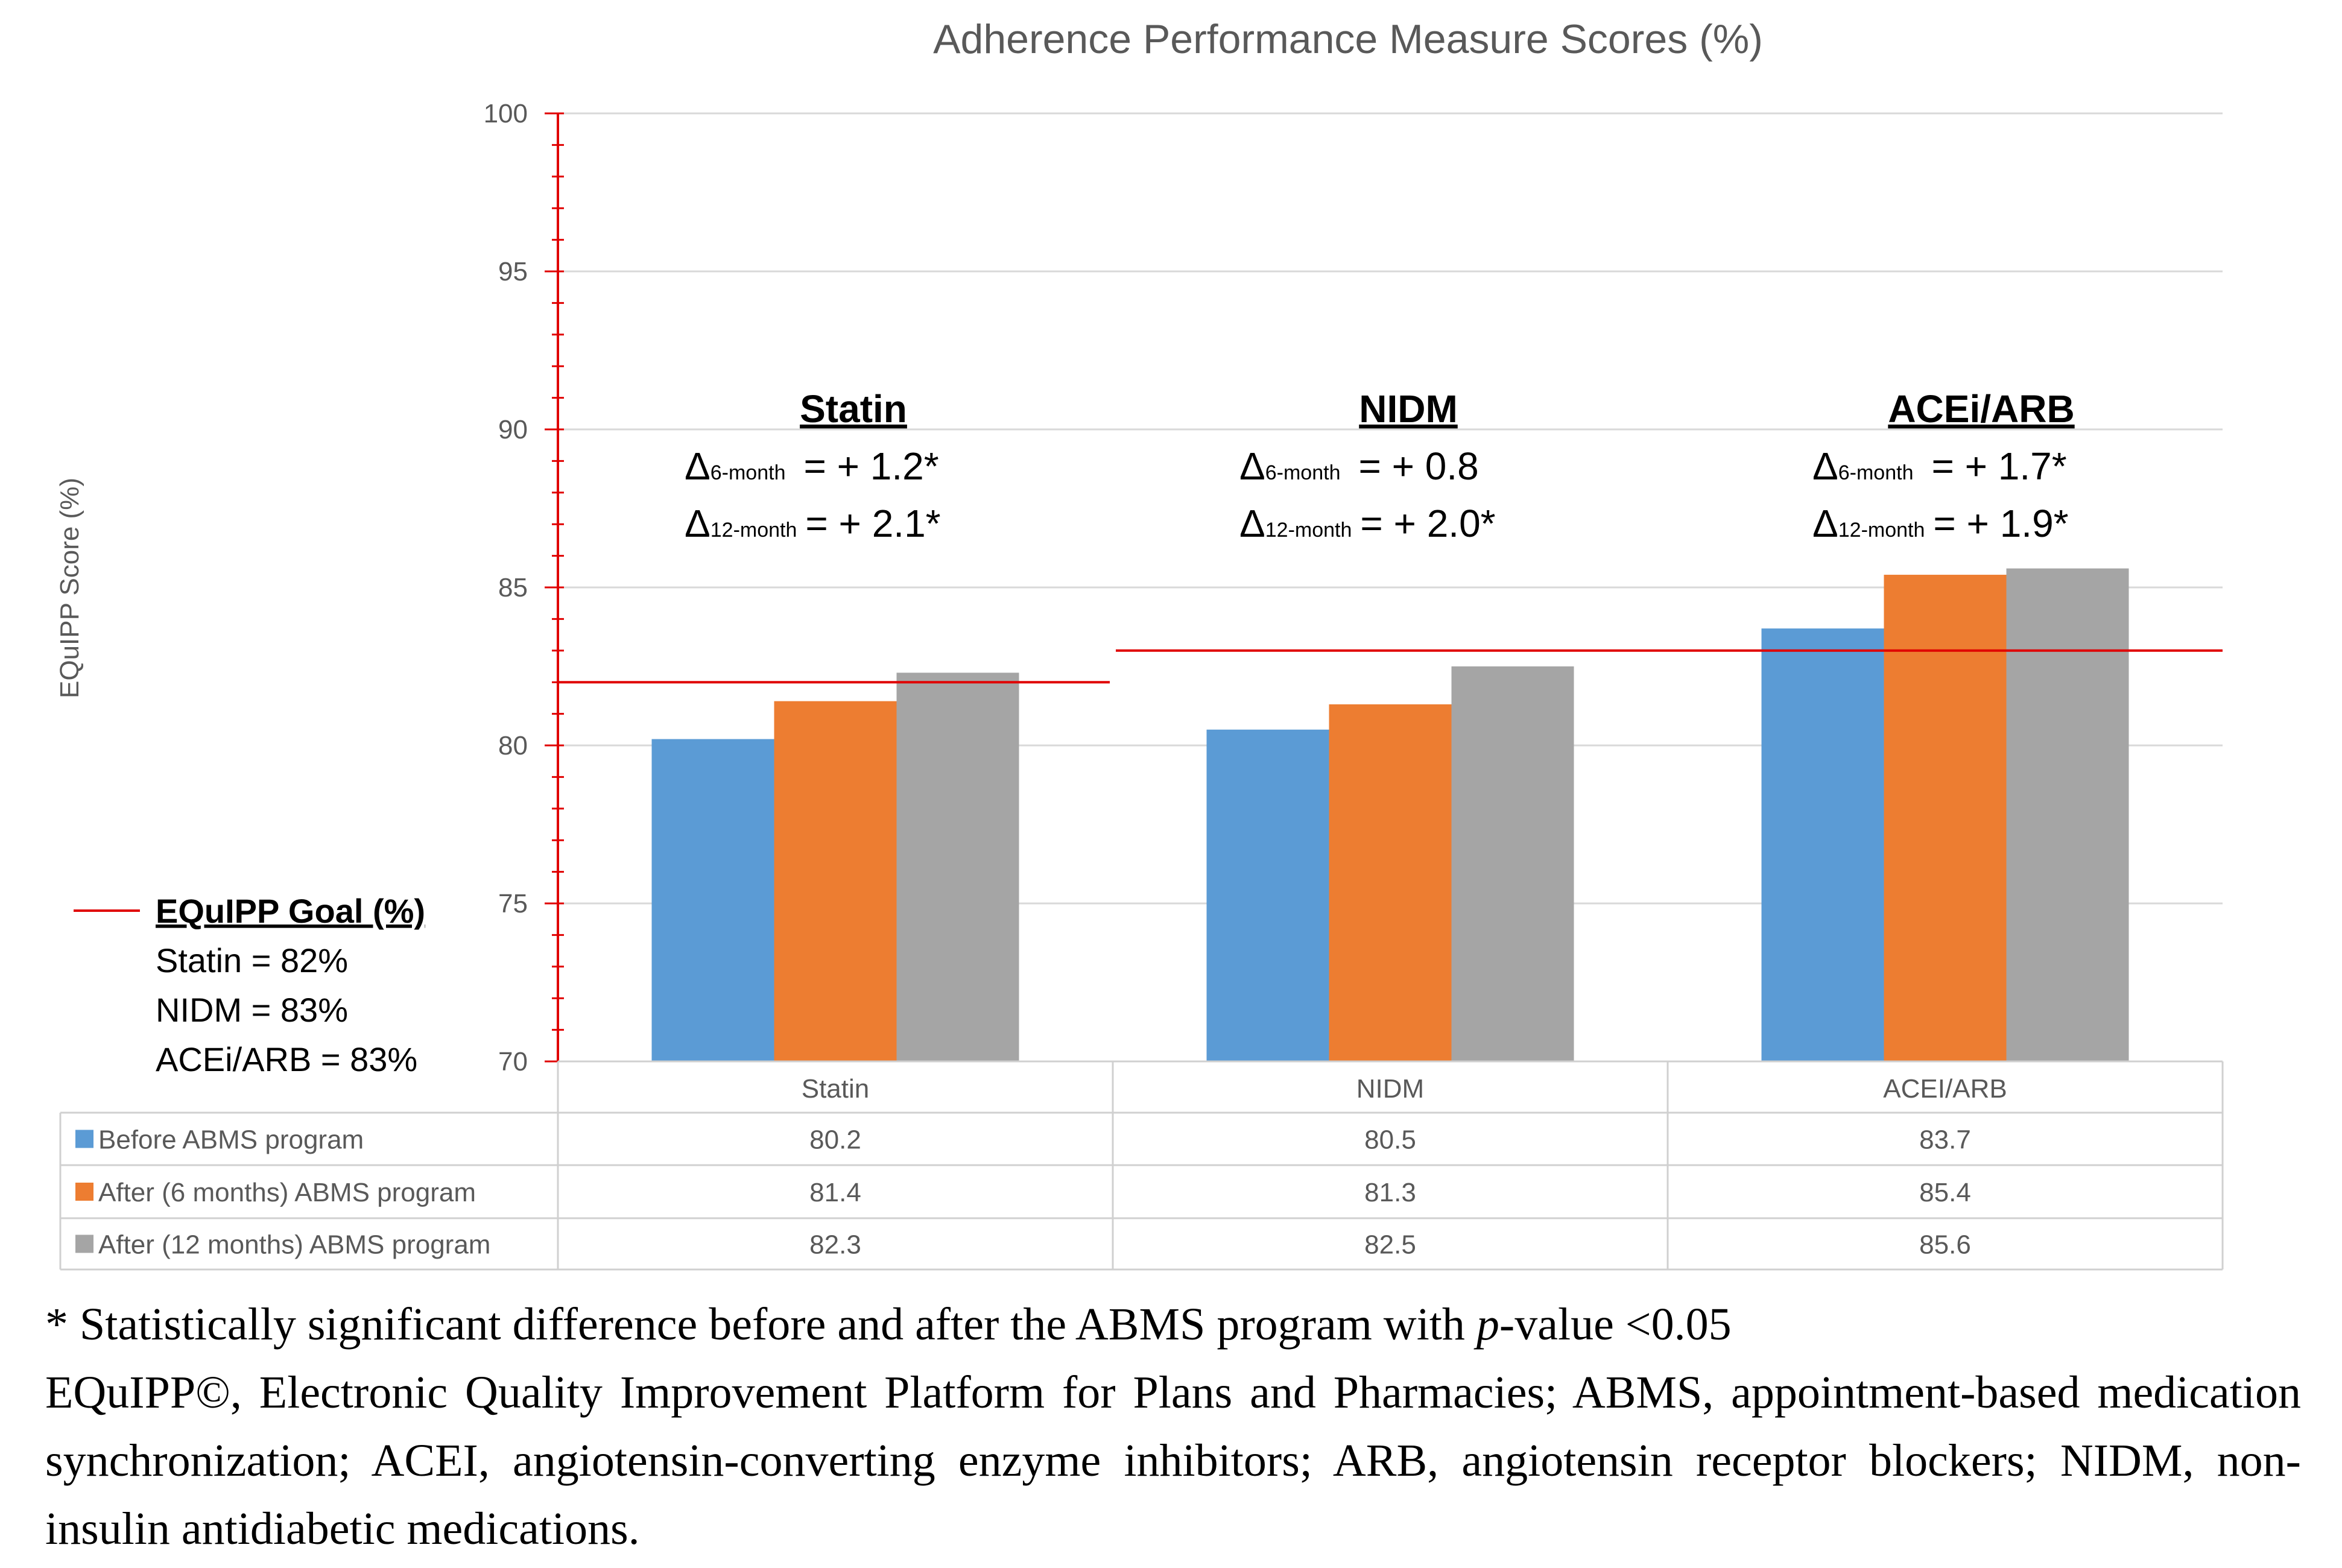  What do you see at coordinates (513, 587) in the screenshot?
I see `y-tick-label: 85` at bounding box center [513, 587].